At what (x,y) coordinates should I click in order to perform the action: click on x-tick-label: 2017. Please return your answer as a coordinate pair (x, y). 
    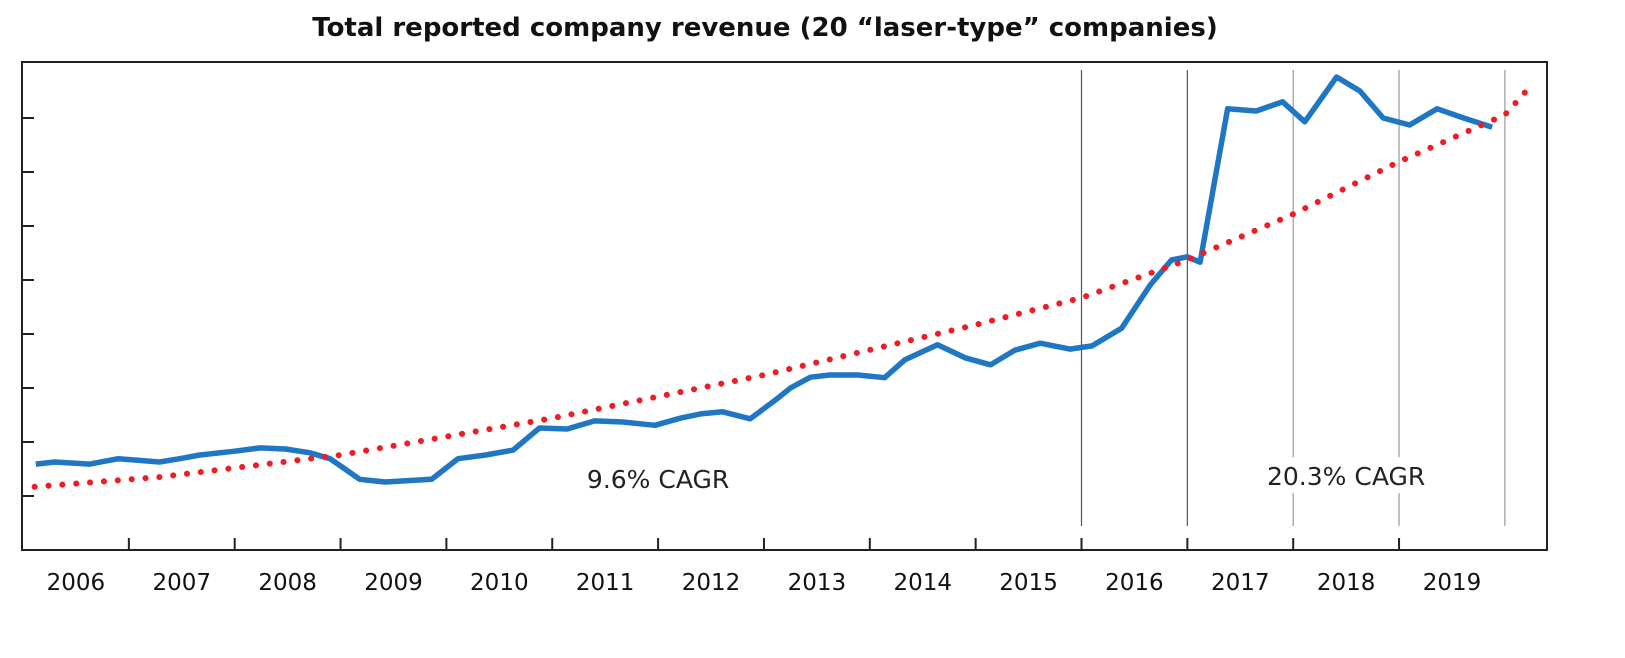
    Looking at the image, I should click on (1240, 583).